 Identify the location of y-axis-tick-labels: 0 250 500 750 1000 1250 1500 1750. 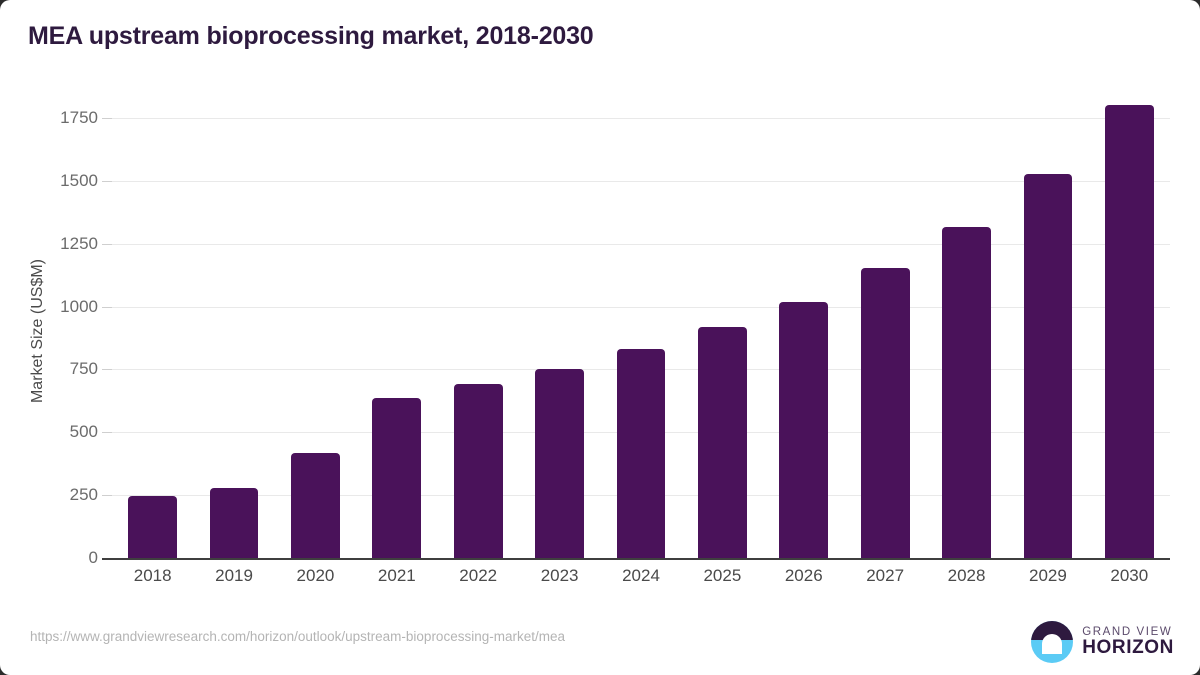
(56, 337).